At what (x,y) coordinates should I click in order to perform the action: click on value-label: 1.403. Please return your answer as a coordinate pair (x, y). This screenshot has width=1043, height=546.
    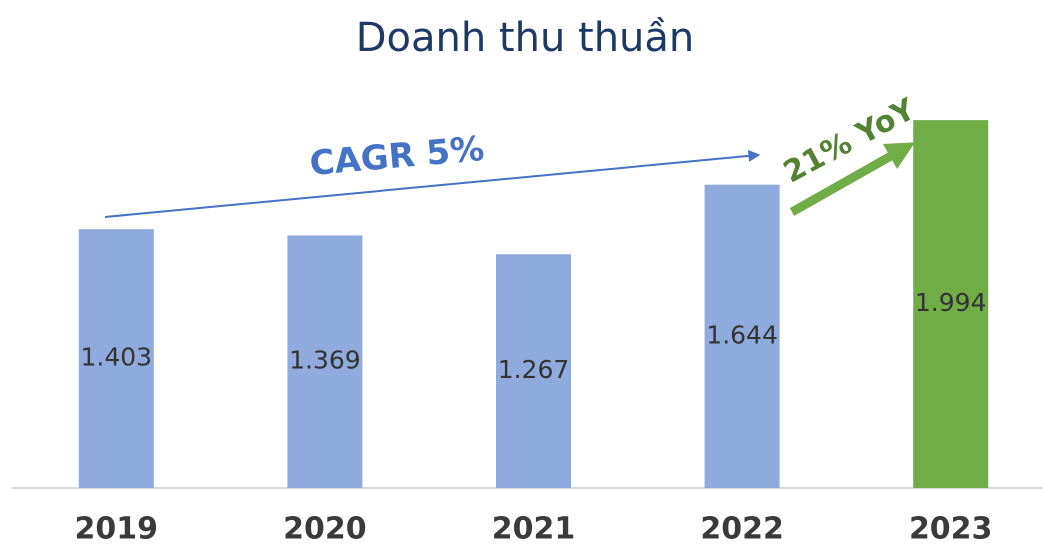
    Looking at the image, I should click on (117, 357).